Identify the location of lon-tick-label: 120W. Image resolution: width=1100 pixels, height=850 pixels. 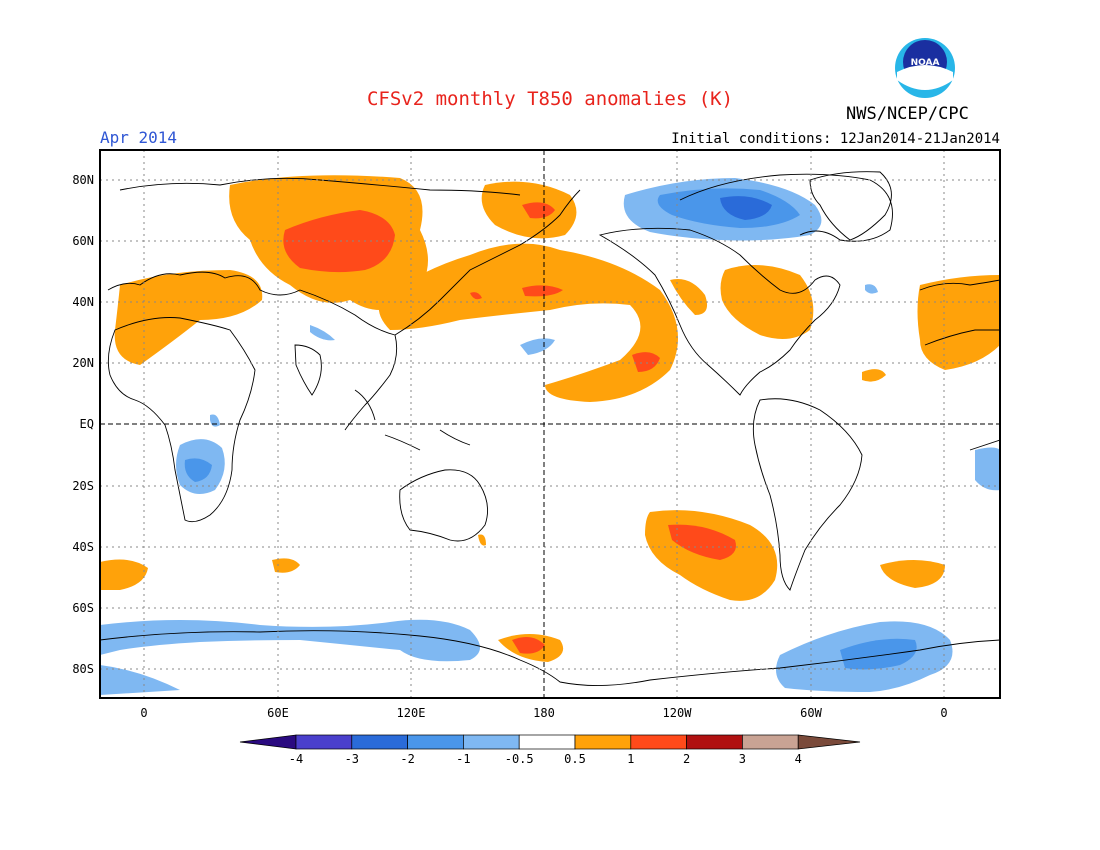
(678, 713).